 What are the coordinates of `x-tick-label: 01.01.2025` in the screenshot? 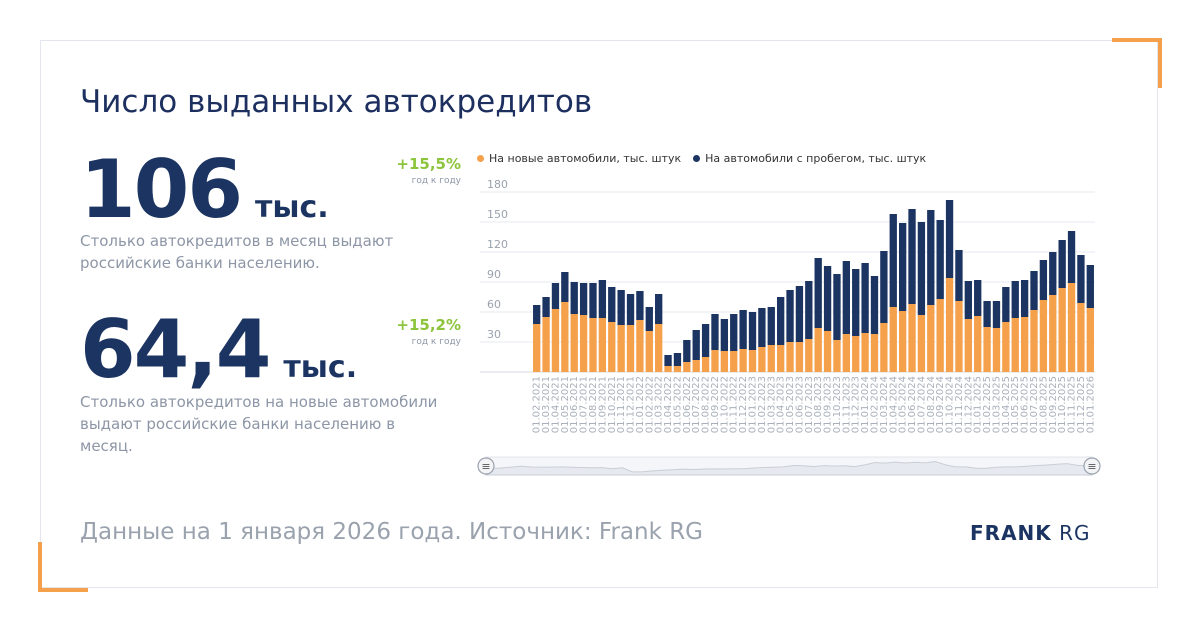 It's located at (978, 404).